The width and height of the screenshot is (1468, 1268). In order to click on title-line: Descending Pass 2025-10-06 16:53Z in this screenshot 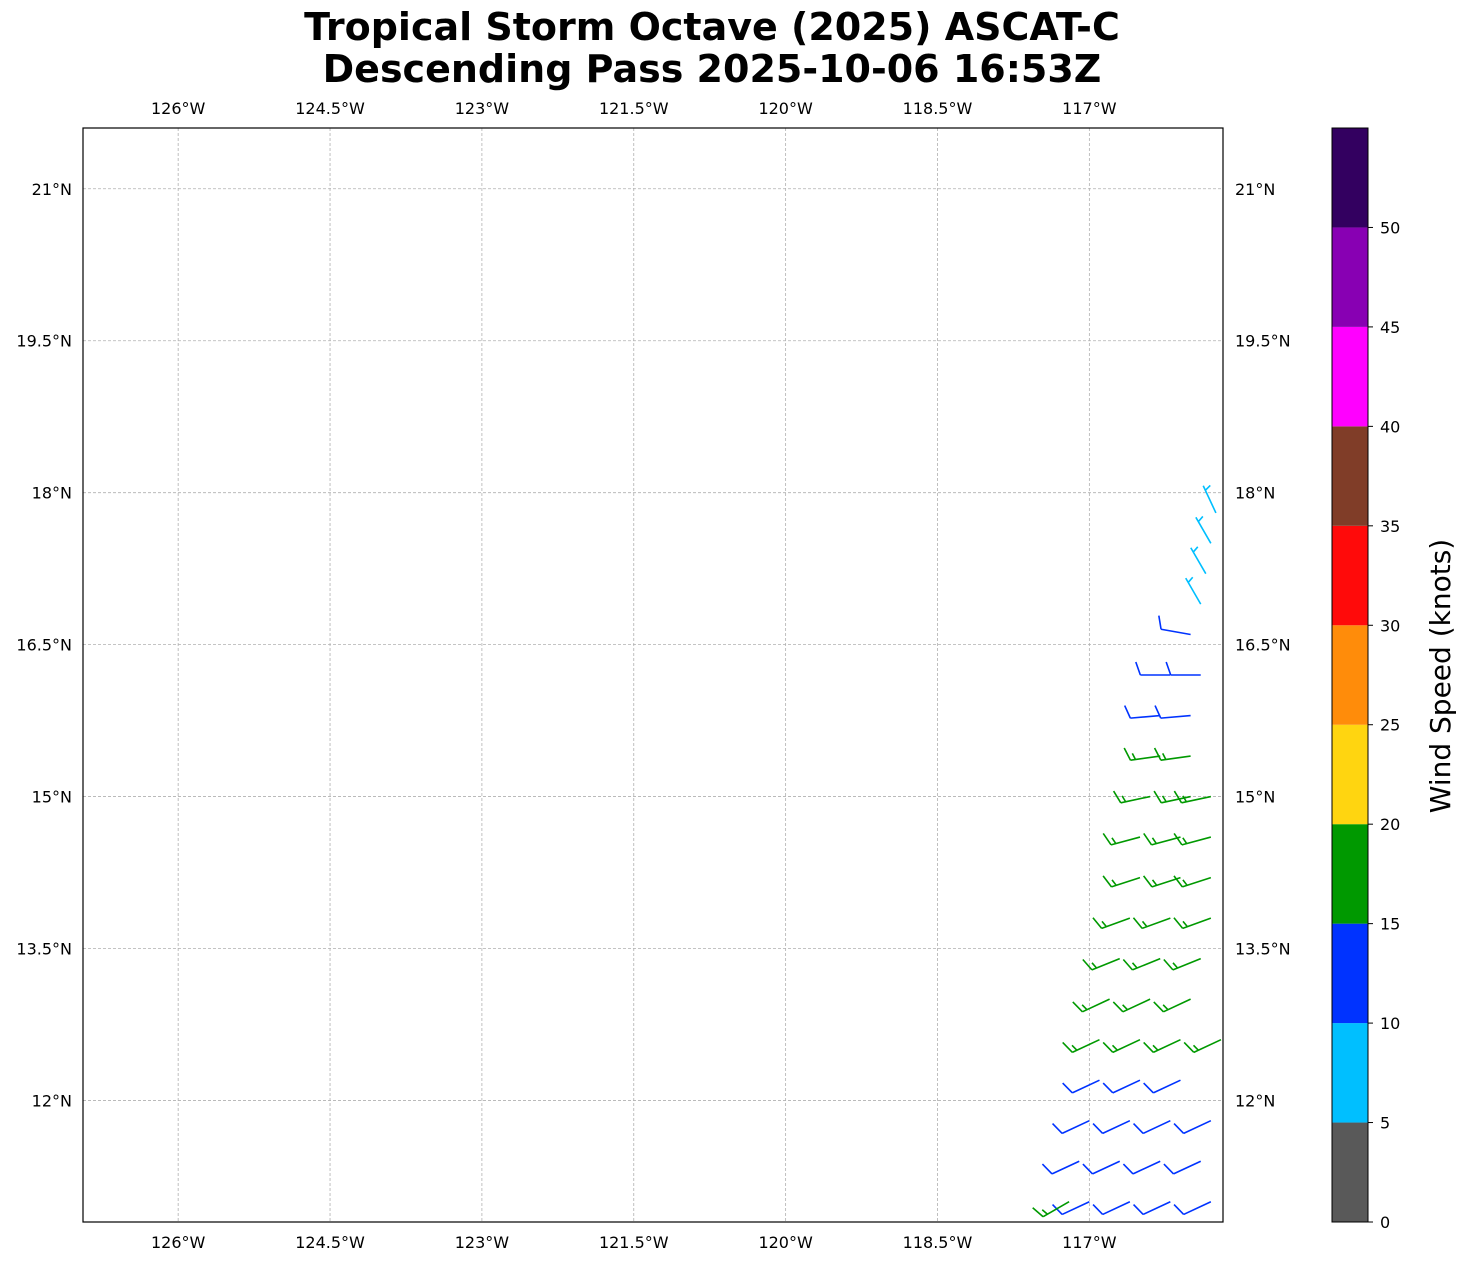, I will do `click(712, 69)`.